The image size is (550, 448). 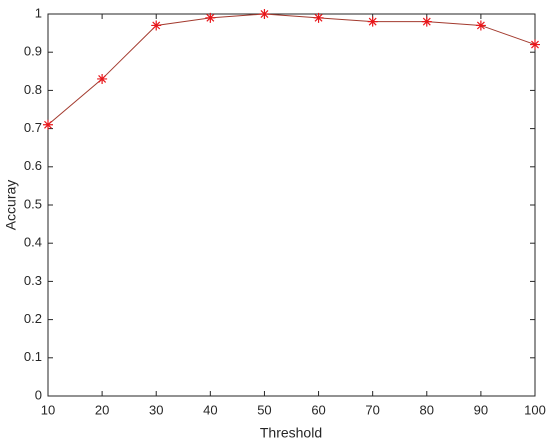 I want to click on y-tick-label: 0.5, so click(x=33, y=203).